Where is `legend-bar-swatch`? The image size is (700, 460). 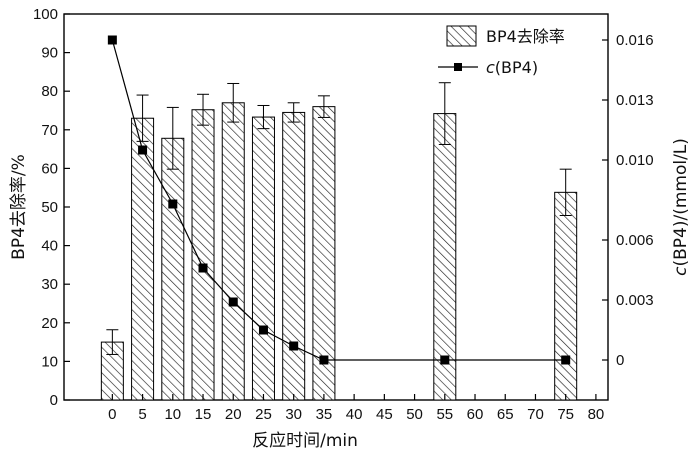
legend-bar-swatch is located at coordinates (461, 36).